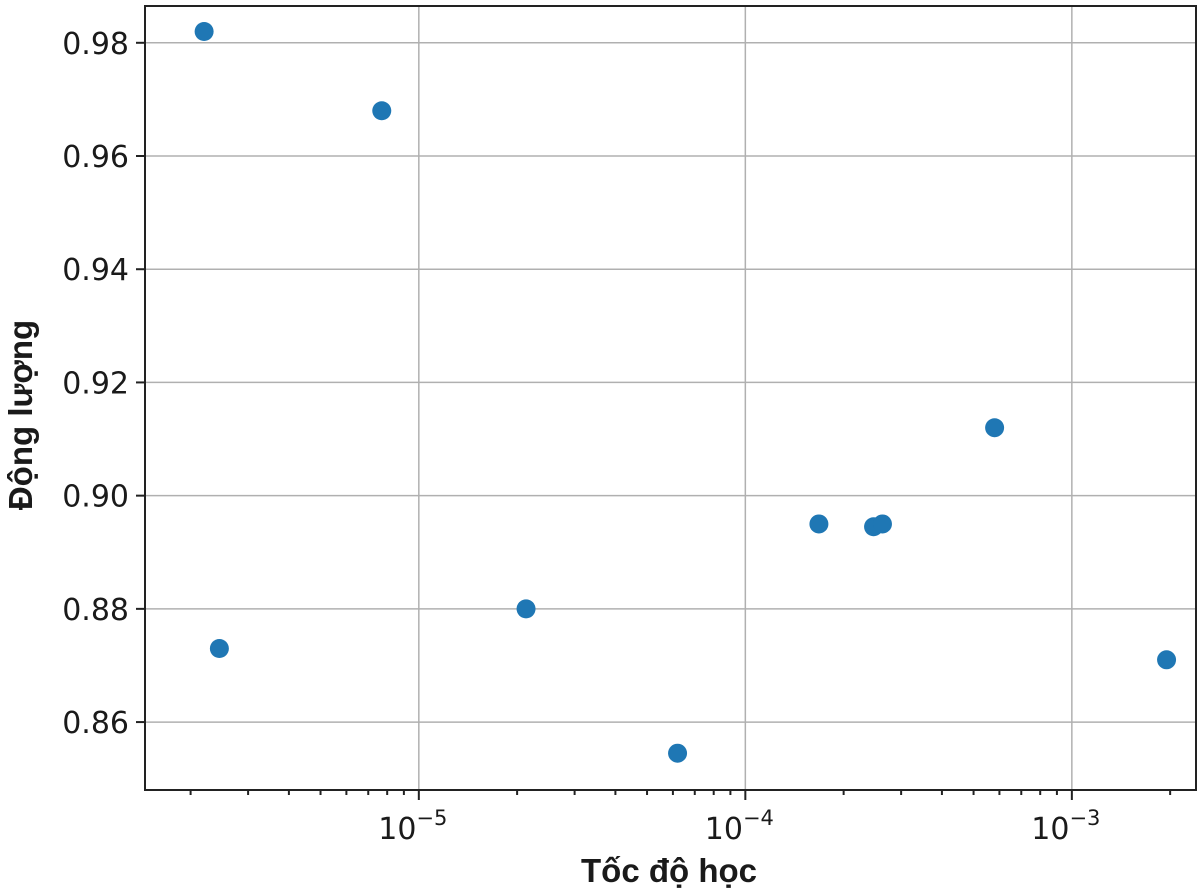 This screenshot has width=1200, height=896. What do you see at coordinates (95, 383) in the screenshot?
I see `y-tick-label: 0.92` at bounding box center [95, 383].